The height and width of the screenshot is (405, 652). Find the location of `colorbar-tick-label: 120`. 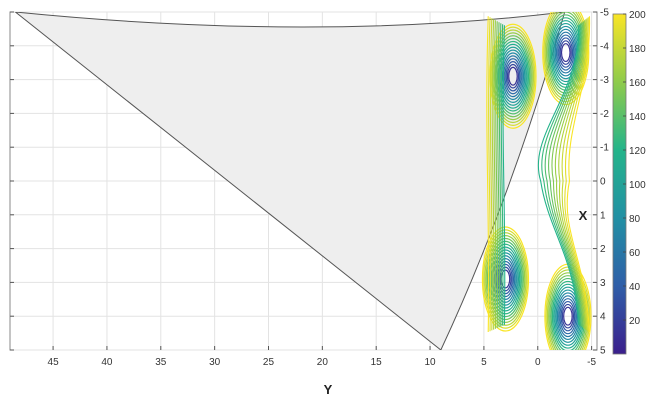

colorbar-tick-label: 120 is located at coordinates (637, 151).